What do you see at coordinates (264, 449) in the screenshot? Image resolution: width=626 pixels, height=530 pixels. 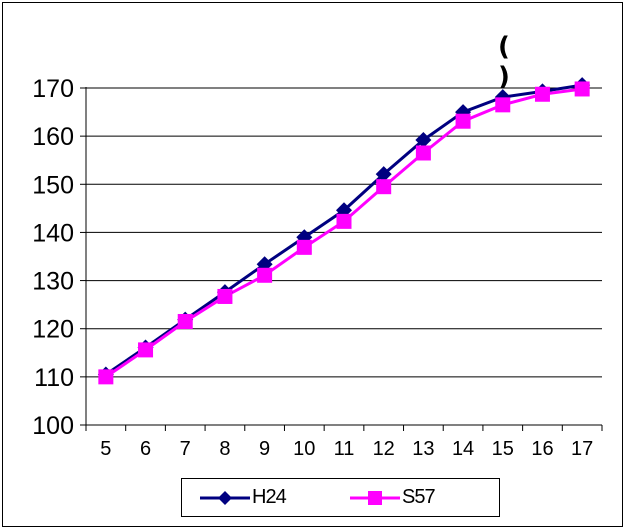 I see `x-tick-label: 9` at bounding box center [264, 449].